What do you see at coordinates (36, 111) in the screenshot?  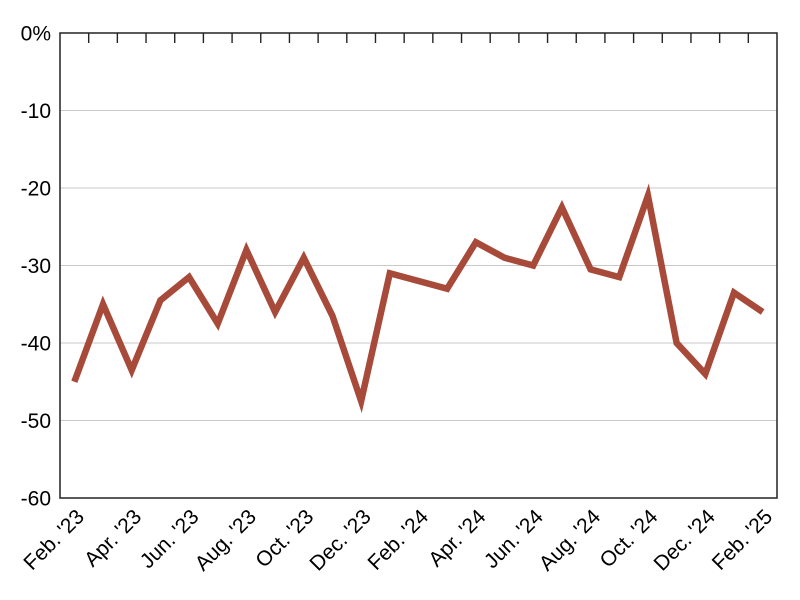 I see `y-axis-label: -10` at bounding box center [36, 111].